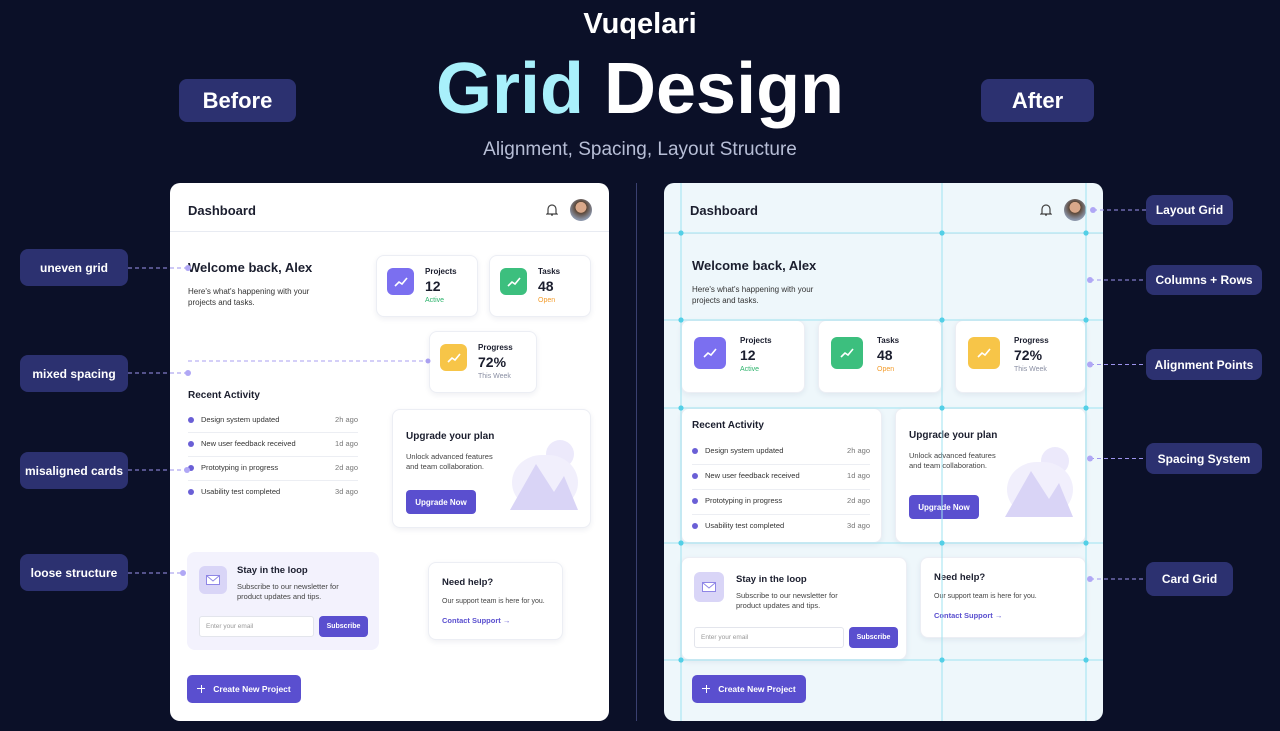  What do you see at coordinates (74, 572) in the screenshot?
I see `annotation-pill: loose structure` at bounding box center [74, 572].